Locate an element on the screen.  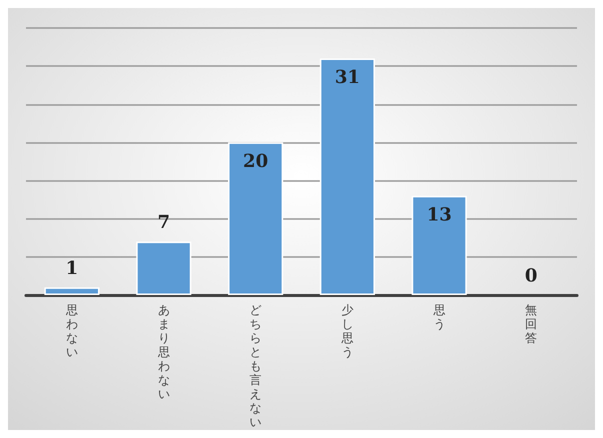
data-label: 31 is located at coordinates (347, 77).